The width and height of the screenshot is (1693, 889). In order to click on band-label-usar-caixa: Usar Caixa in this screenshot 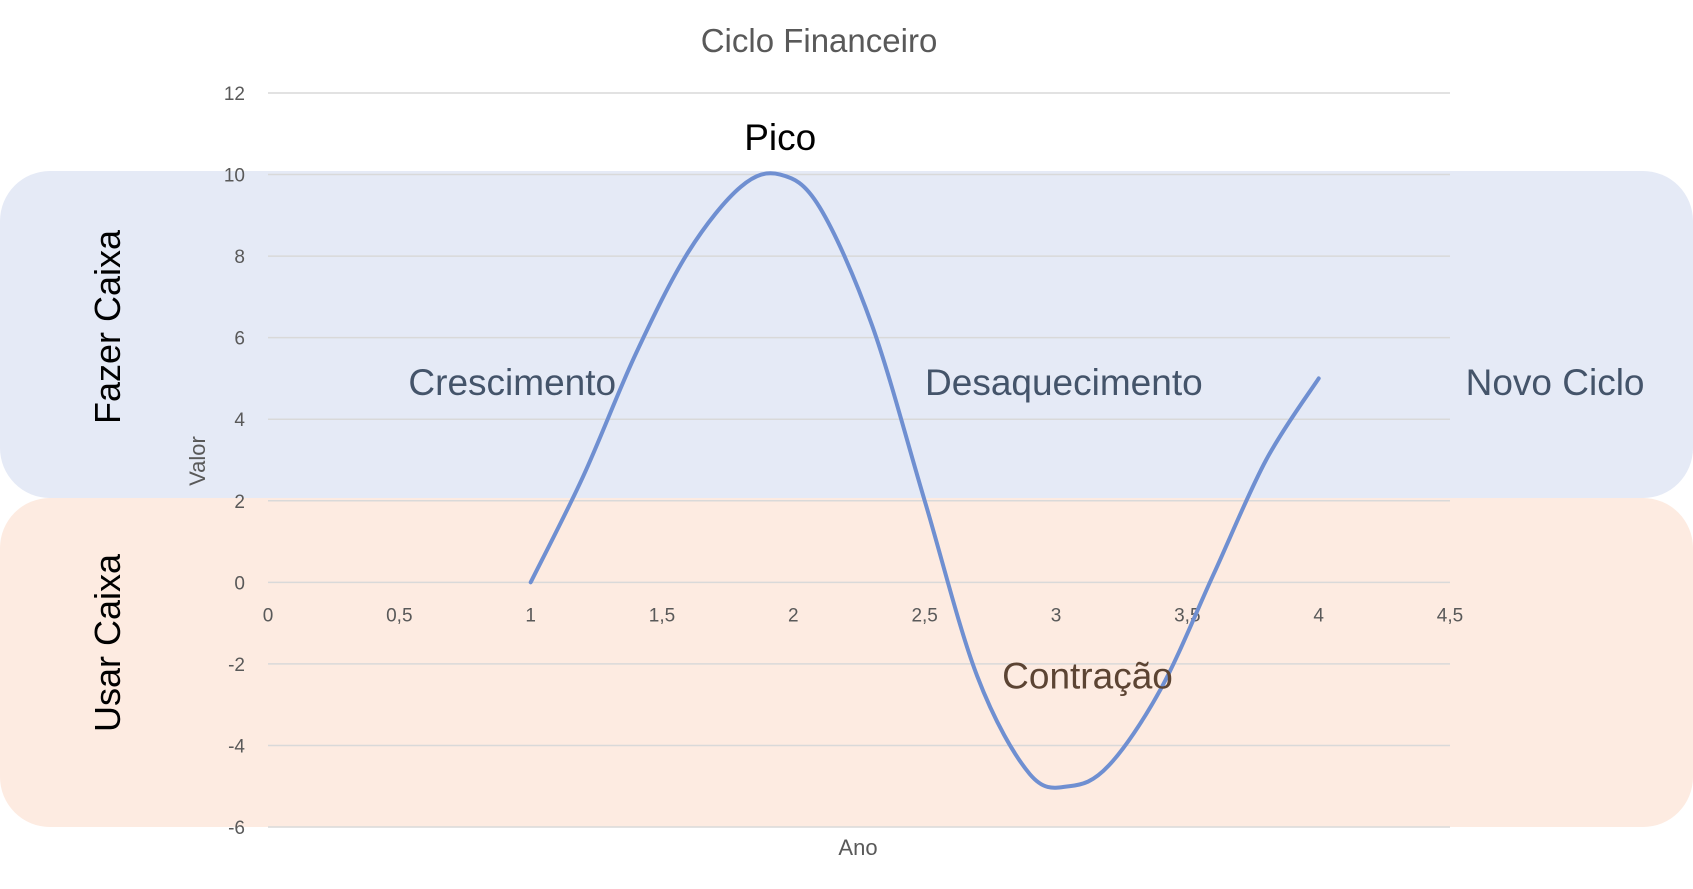, I will do `click(107, 642)`.